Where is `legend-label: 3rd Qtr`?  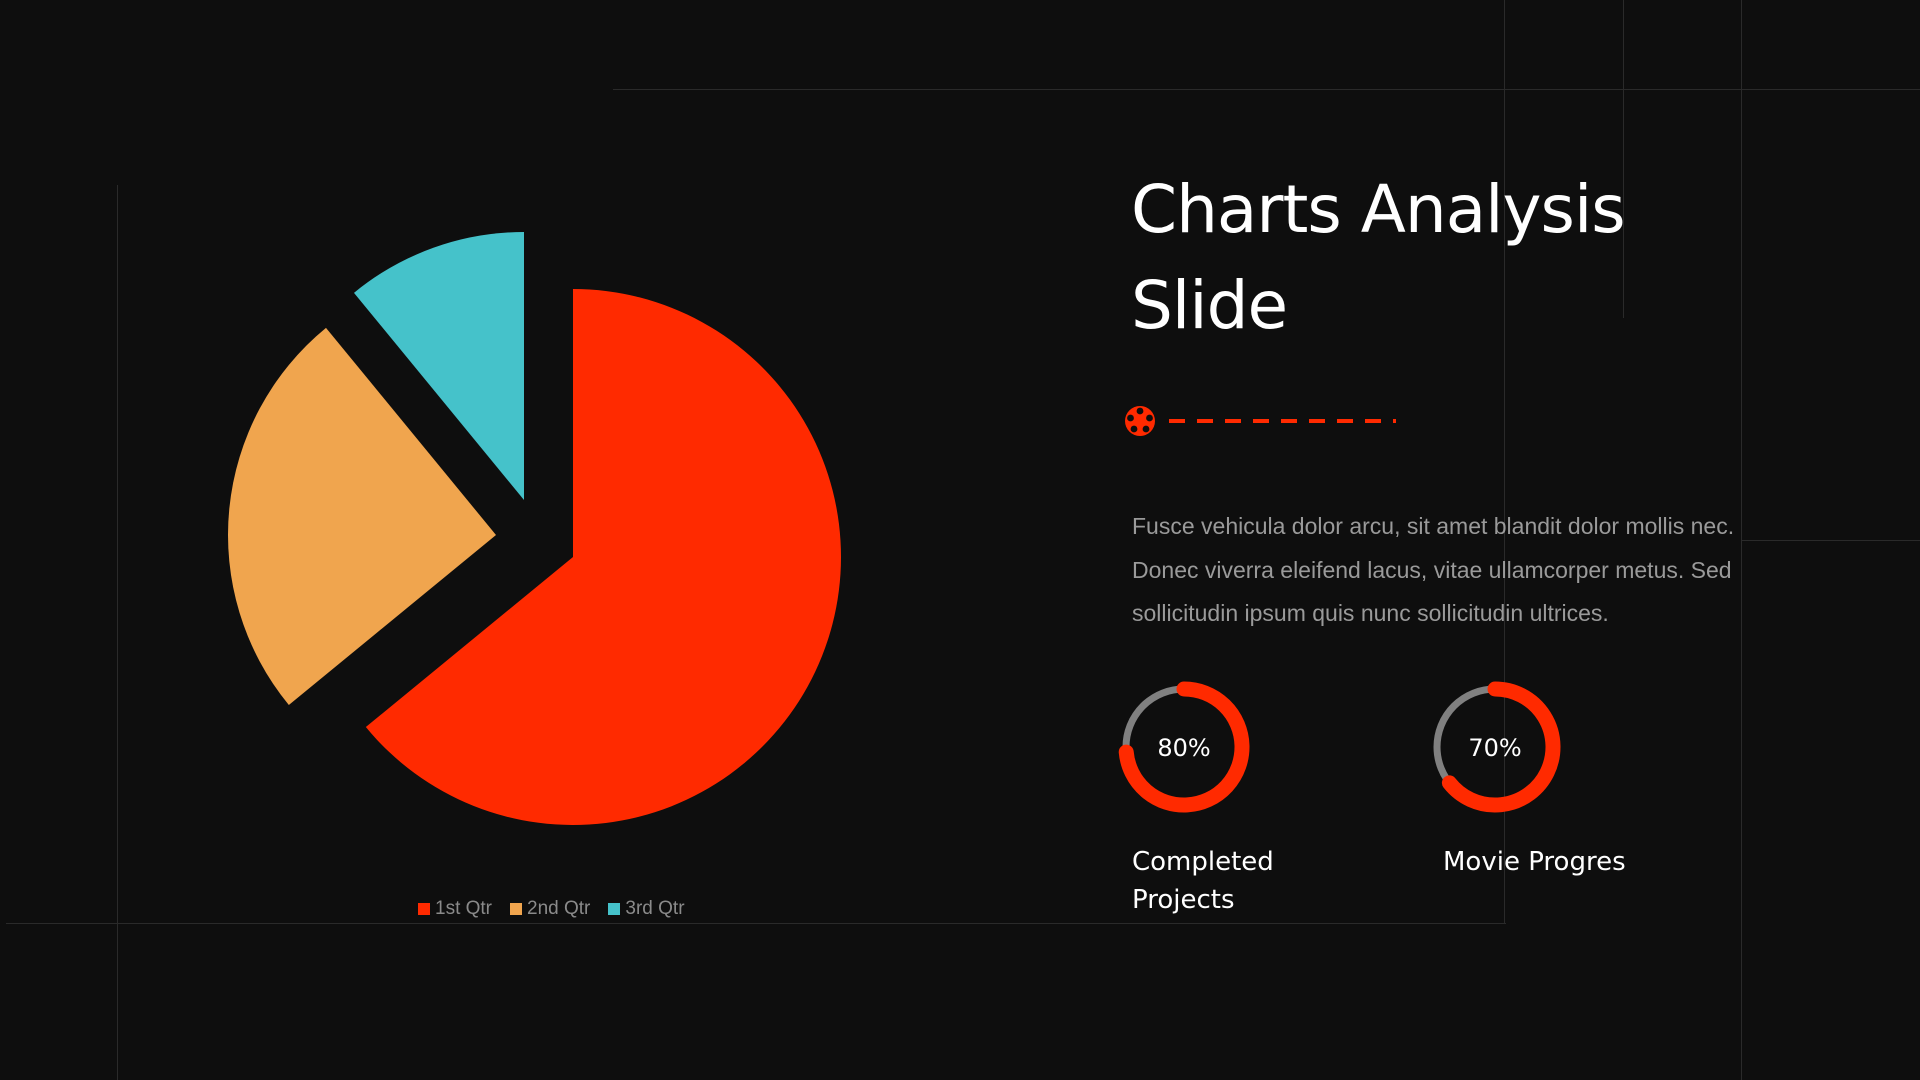
legend-label: 3rd Qtr is located at coordinates (655, 908).